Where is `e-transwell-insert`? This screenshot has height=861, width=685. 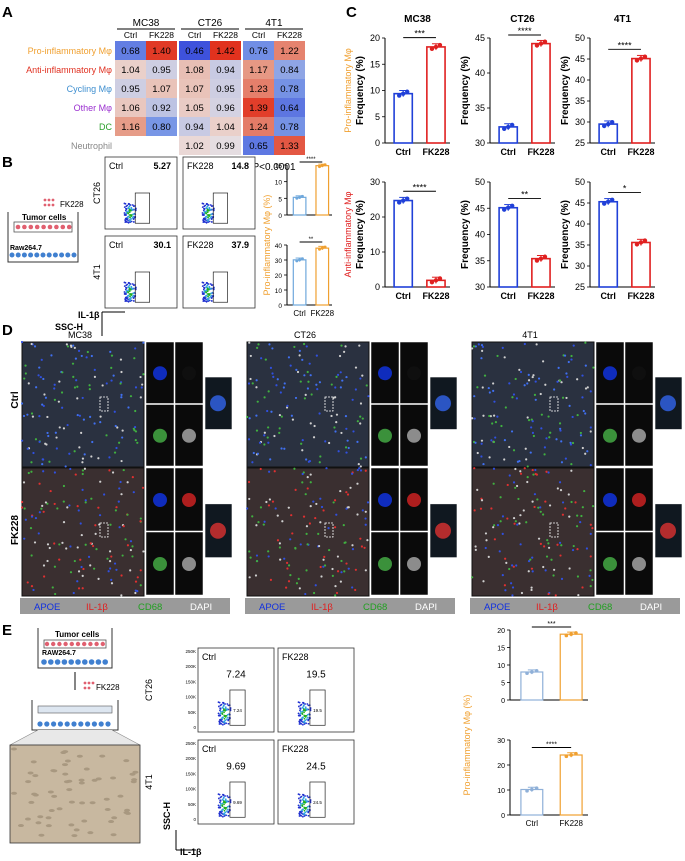
e-transwell-insert is located at coordinates (75, 644).